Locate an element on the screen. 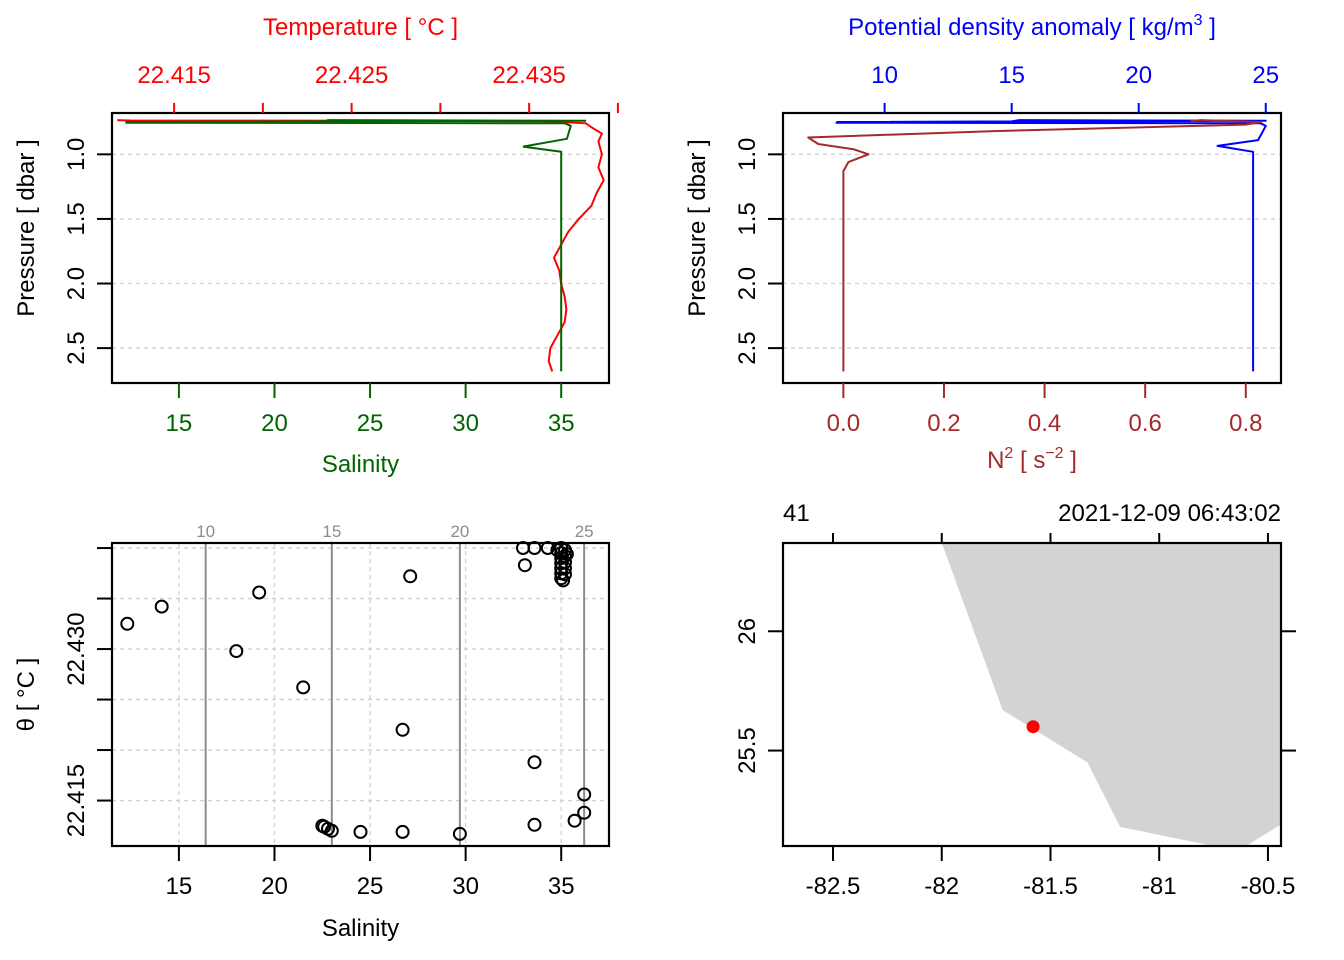 The image size is (1344, 960). bottom-axis-tick-label: -82 is located at coordinates (941, 886).